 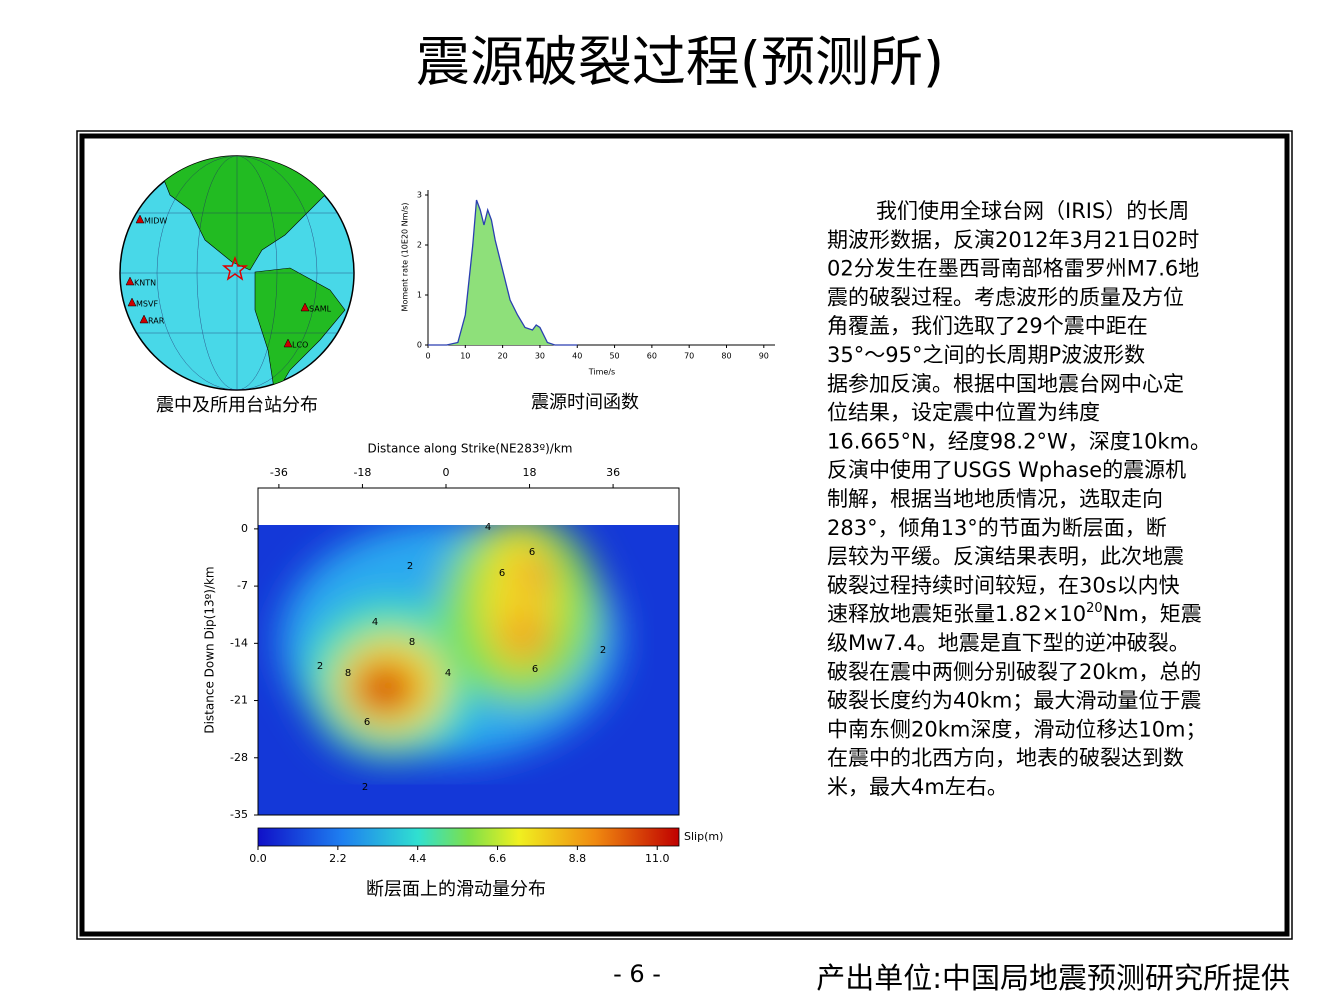 I want to click on paragraph-line: 据参加反演。根据中国地震台网中心定, so click(x=1005, y=384).